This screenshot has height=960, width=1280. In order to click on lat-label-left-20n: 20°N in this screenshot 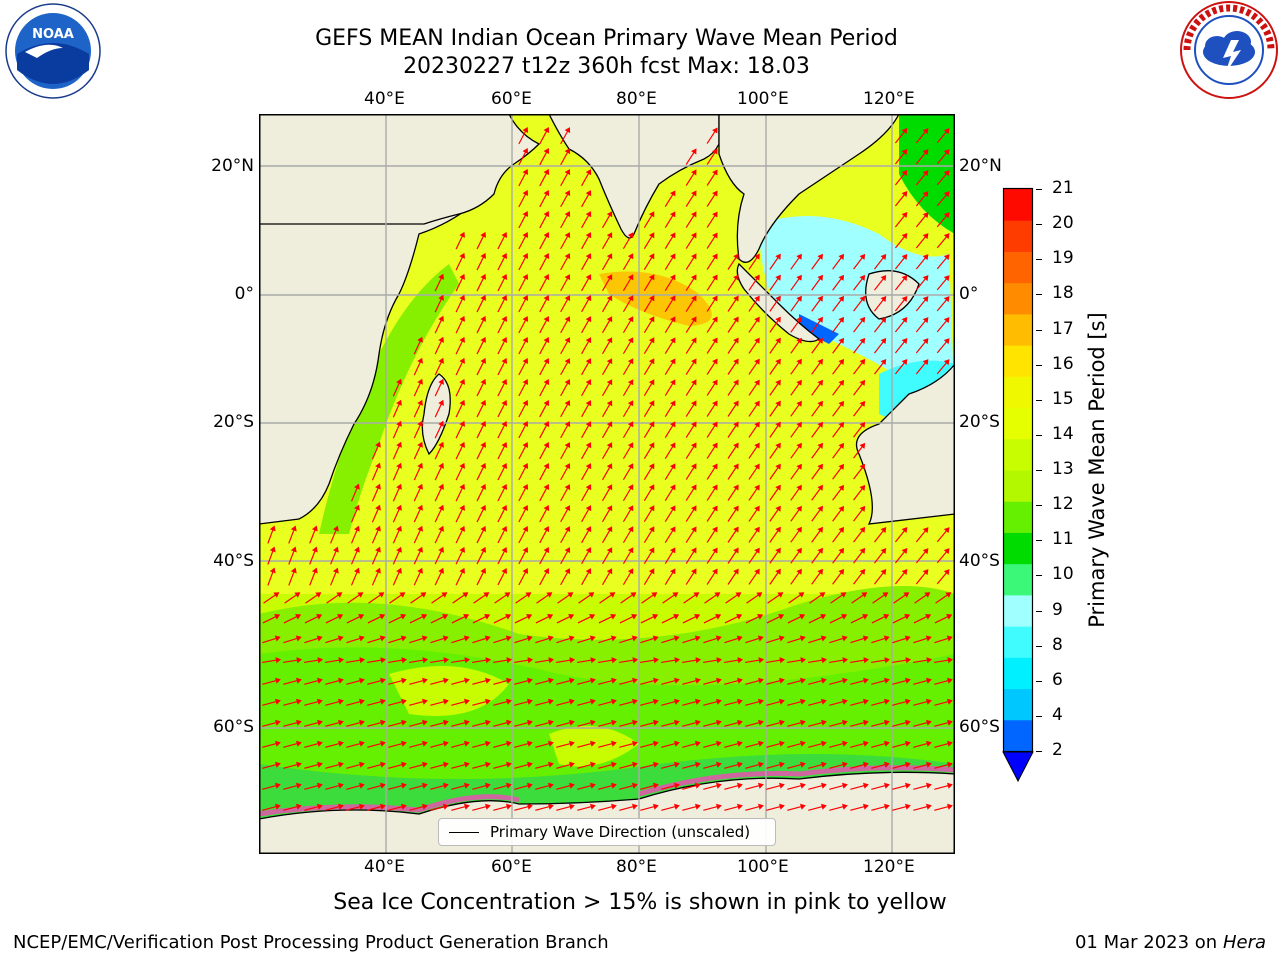, I will do `click(232, 166)`.